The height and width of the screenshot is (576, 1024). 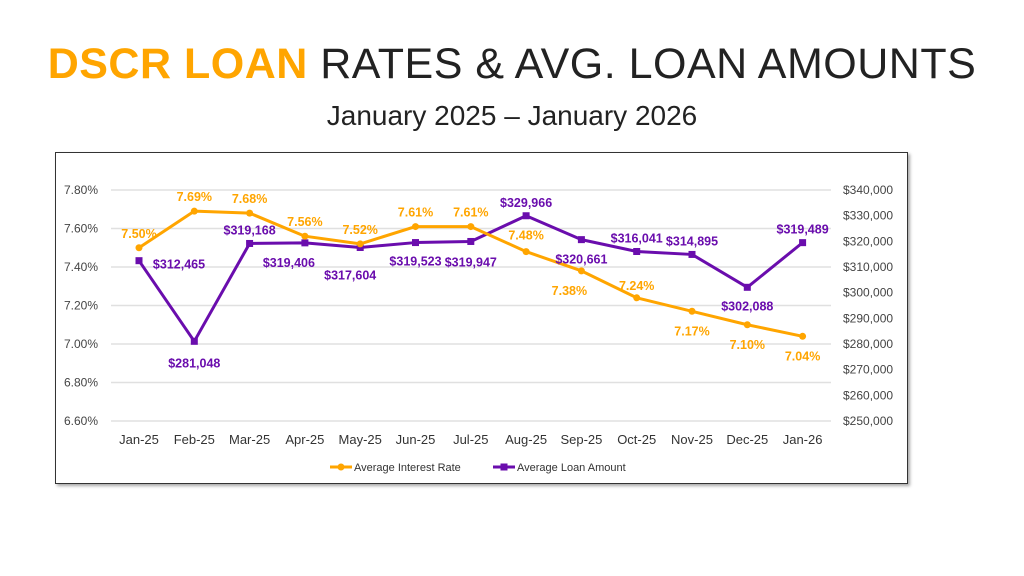 What do you see at coordinates (504, 467) in the screenshot?
I see `legend-loan-marker` at bounding box center [504, 467].